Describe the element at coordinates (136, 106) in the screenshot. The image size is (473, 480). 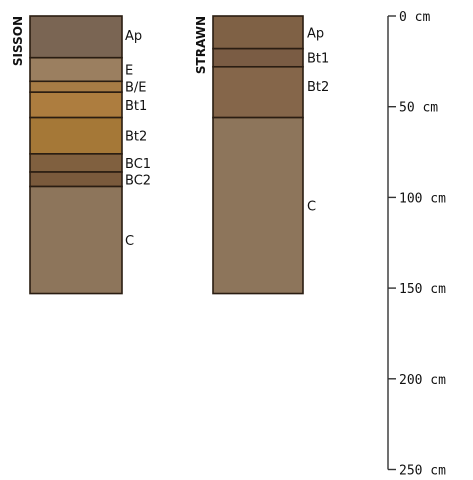
I see `sisson-horizon-label: Bt1` at that location.